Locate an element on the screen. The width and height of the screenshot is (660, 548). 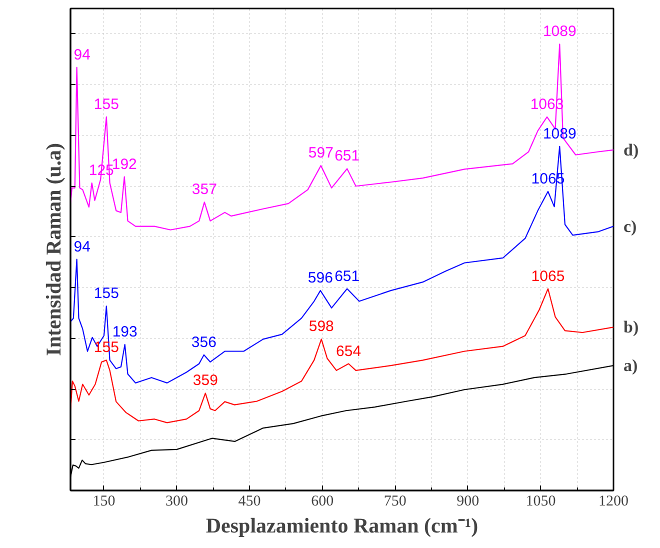
x-tick-label: 150 is located at coordinates (104, 502).